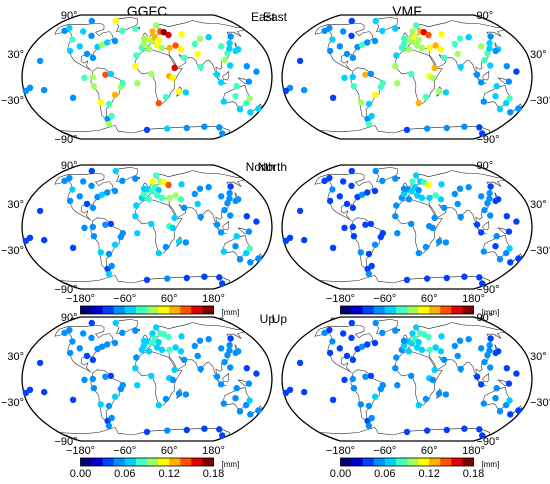  I want to click on lat-label: −30°, so click(12, 101).